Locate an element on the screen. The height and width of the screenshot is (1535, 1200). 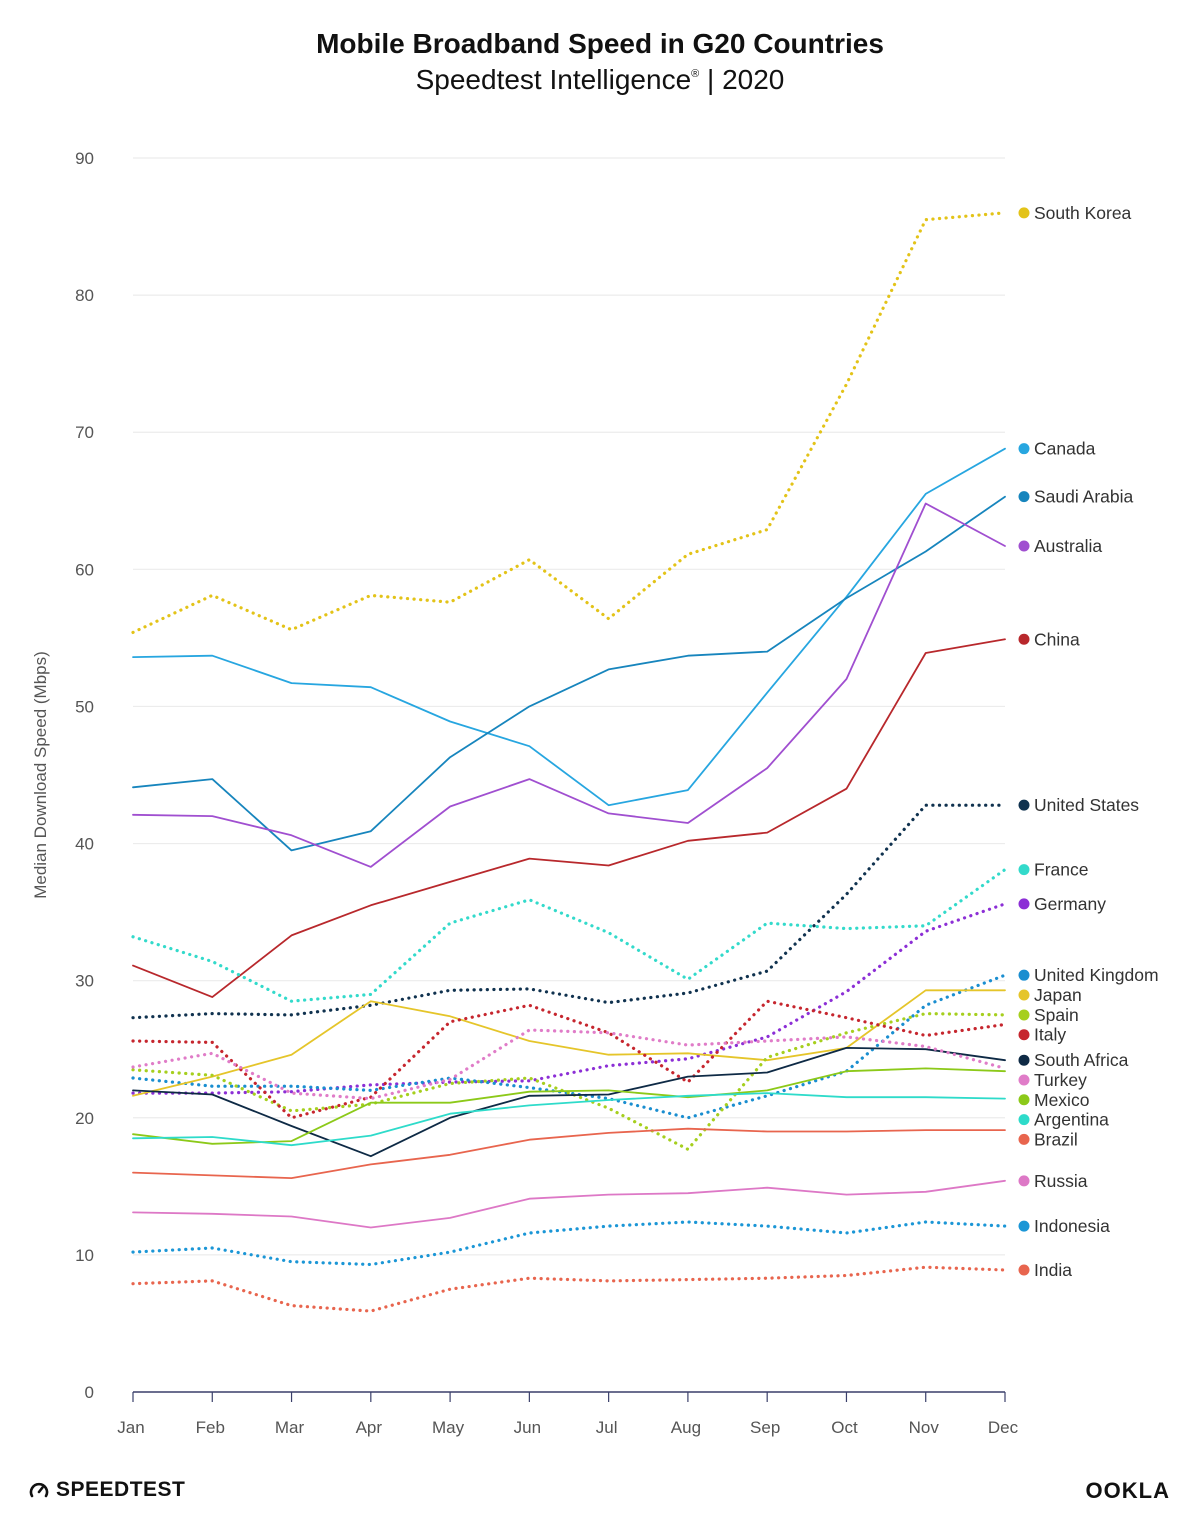
legend-label: Mexico is located at coordinates (1061, 1100).